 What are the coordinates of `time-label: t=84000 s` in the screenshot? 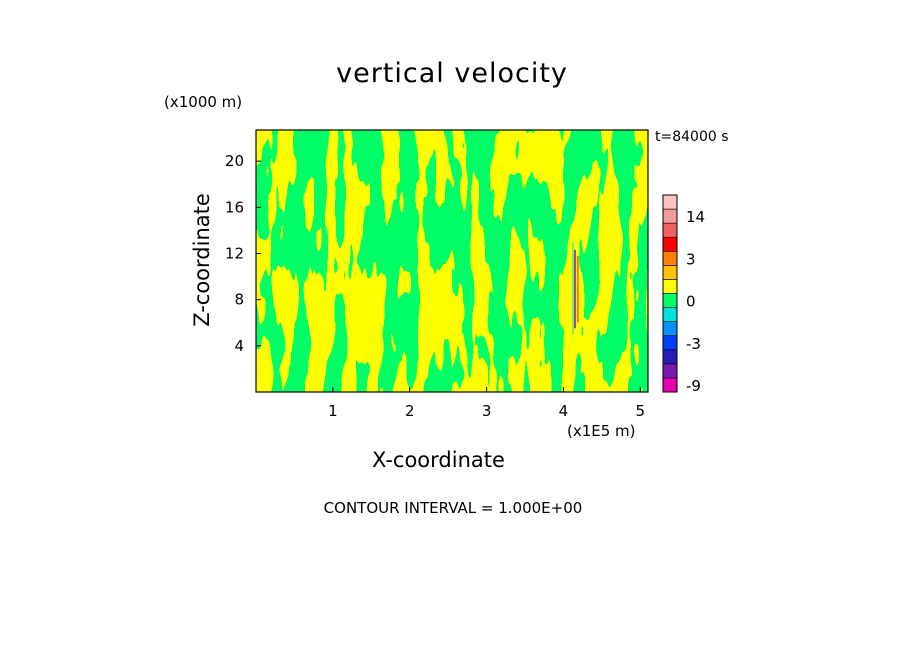 It's located at (692, 137).